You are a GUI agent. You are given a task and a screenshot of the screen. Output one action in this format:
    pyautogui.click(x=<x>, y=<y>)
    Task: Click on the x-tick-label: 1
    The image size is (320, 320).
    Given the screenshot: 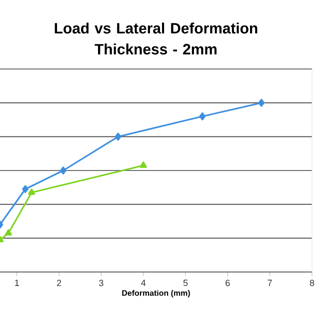 What is the action you would take?
    pyautogui.click(x=17, y=283)
    